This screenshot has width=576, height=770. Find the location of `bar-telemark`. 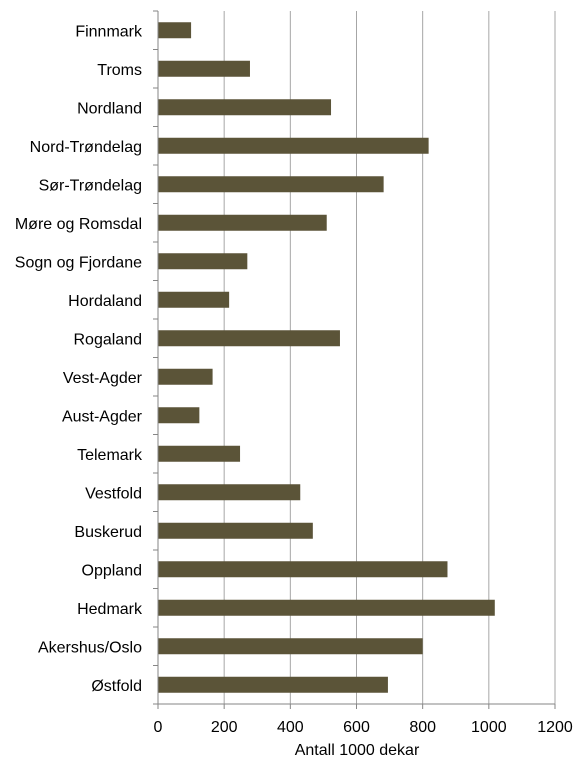

bar-telemark is located at coordinates (199, 453).